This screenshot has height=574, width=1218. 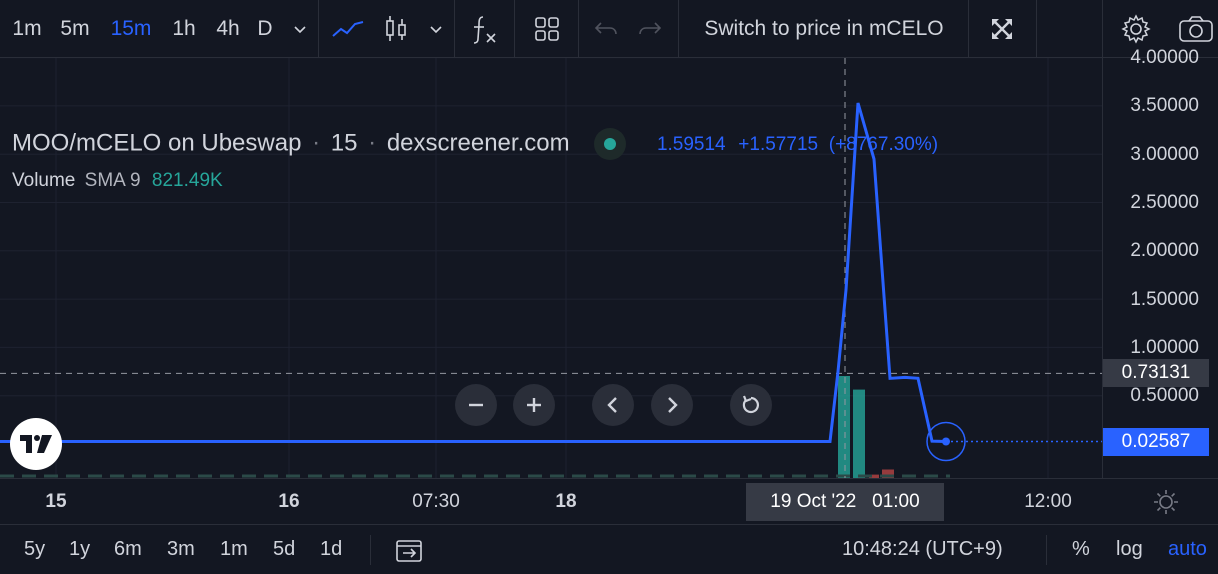 I want to click on time-tick: 12:00, so click(x=1048, y=501).